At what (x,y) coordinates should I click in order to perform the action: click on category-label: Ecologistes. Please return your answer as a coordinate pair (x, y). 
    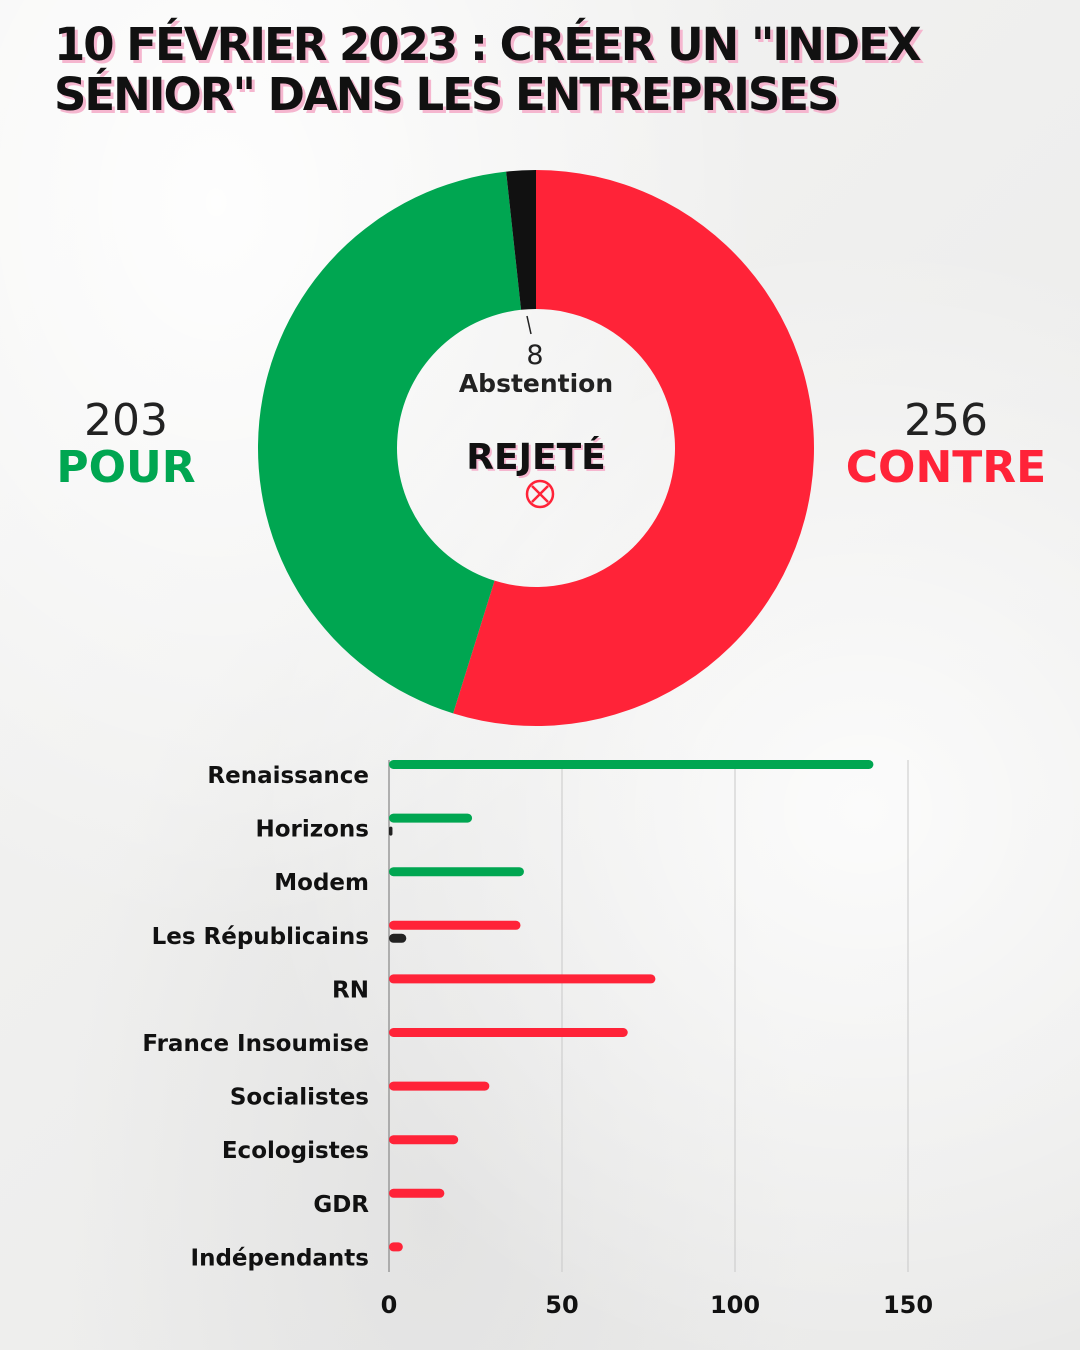
    Looking at the image, I should click on (295, 1151).